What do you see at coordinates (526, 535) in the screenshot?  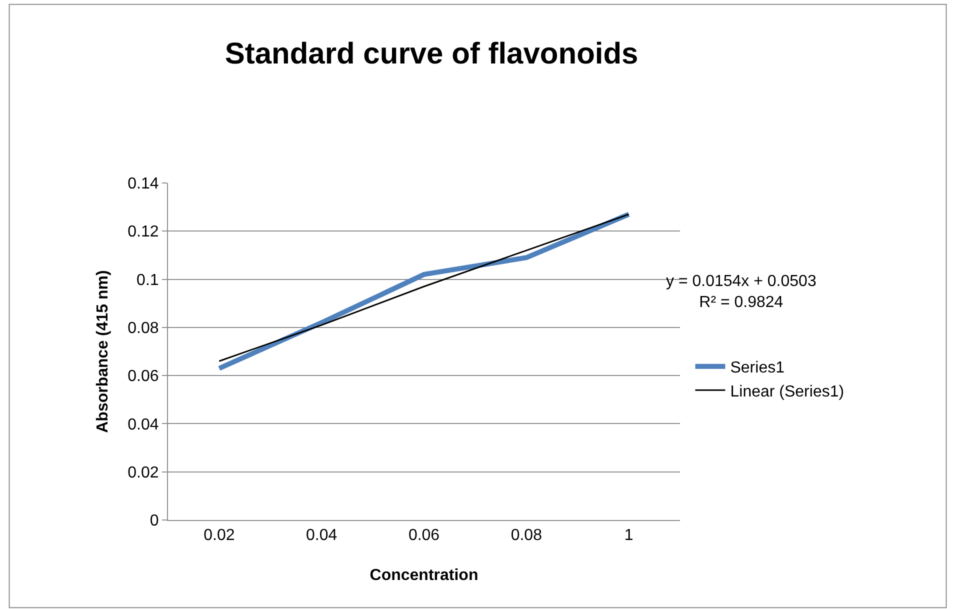 I see `x-tick-label: 0.08` at bounding box center [526, 535].